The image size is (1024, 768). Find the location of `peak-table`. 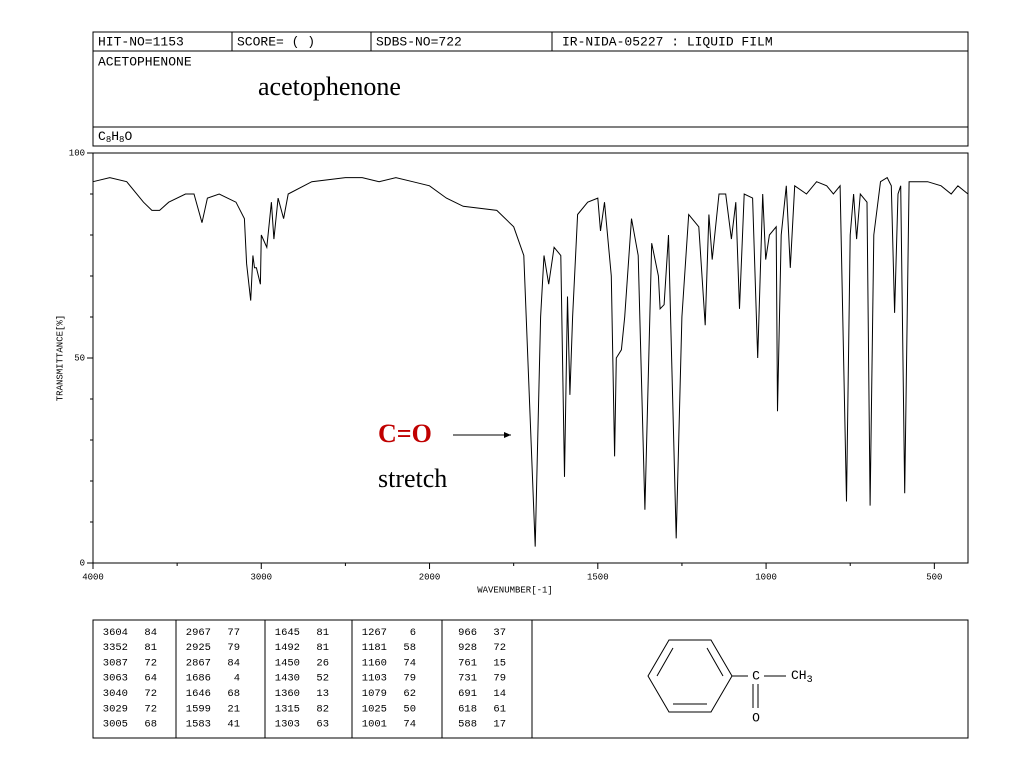

peak-table is located at coordinates (530, 679).